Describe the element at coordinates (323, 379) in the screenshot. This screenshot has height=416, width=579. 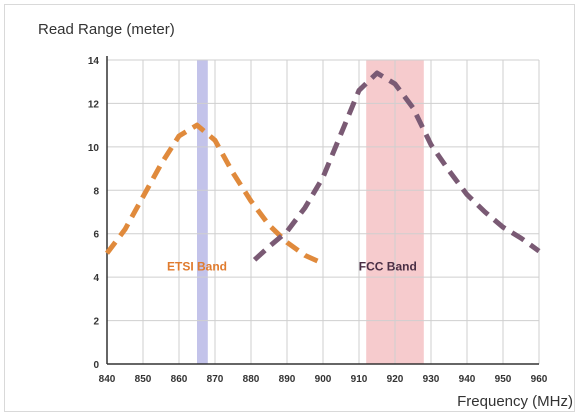
I see `x-tick-label: 900` at that location.